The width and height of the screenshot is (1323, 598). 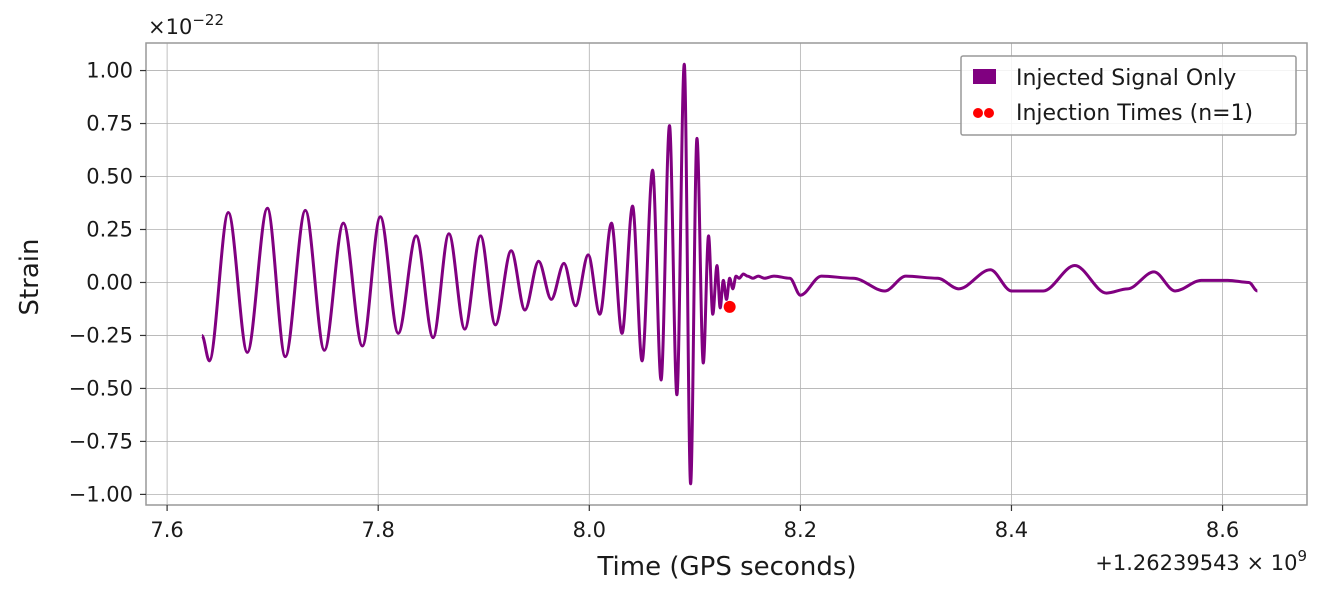 What do you see at coordinates (1011, 530) in the screenshot?
I see `x-tick-label: 8.4` at bounding box center [1011, 530].